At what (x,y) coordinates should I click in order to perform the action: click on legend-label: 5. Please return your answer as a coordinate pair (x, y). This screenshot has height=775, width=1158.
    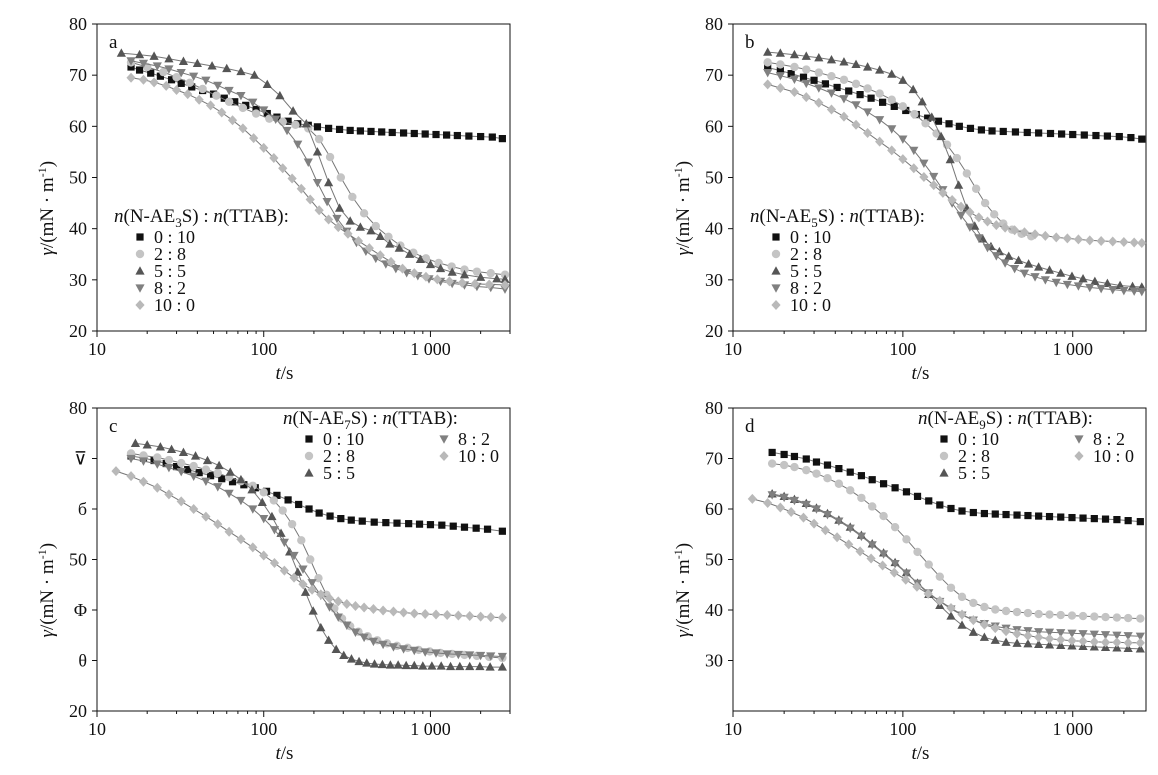
    Looking at the image, I should click on (806, 271).